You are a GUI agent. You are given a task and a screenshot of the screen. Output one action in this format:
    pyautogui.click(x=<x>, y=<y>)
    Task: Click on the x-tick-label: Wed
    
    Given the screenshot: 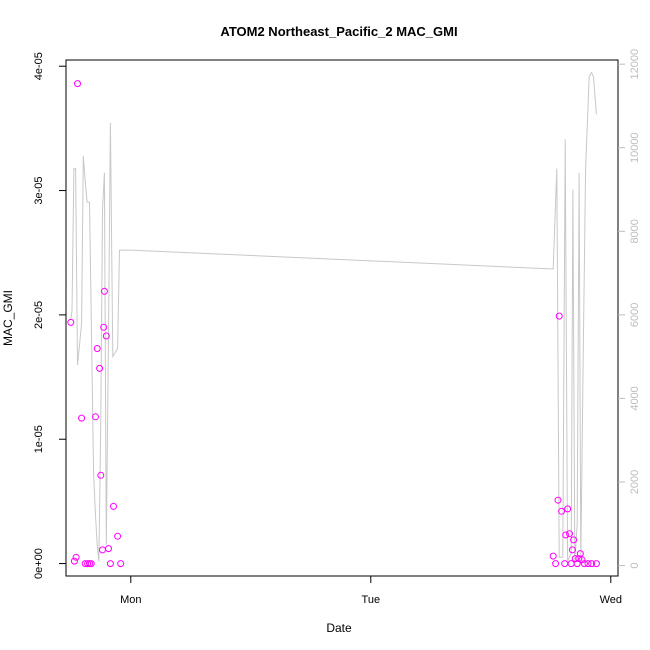 What is the action you would take?
    pyautogui.click(x=611, y=600)
    